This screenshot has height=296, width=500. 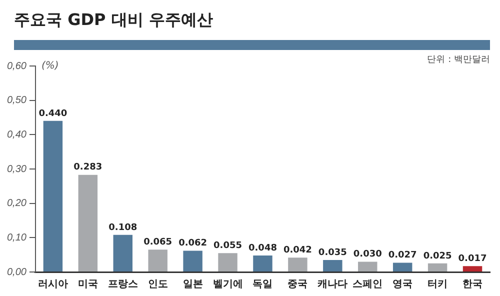 I want to click on data-label: 0.025, so click(x=437, y=256).